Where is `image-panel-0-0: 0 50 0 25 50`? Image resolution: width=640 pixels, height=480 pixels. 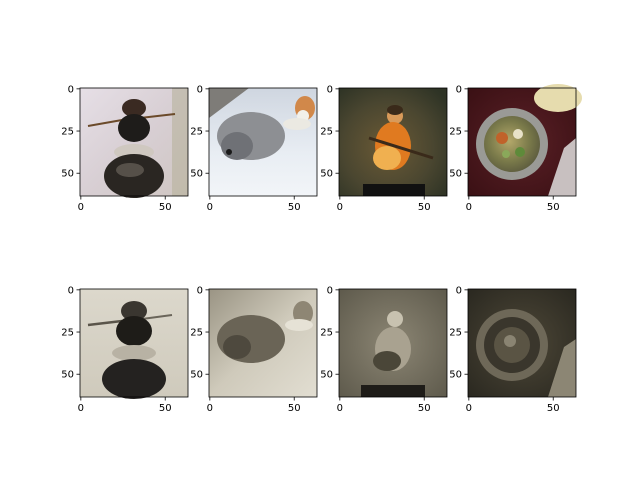 image-panel-0-0: 0 50 0 25 50 is located at coordinates (125, 148).